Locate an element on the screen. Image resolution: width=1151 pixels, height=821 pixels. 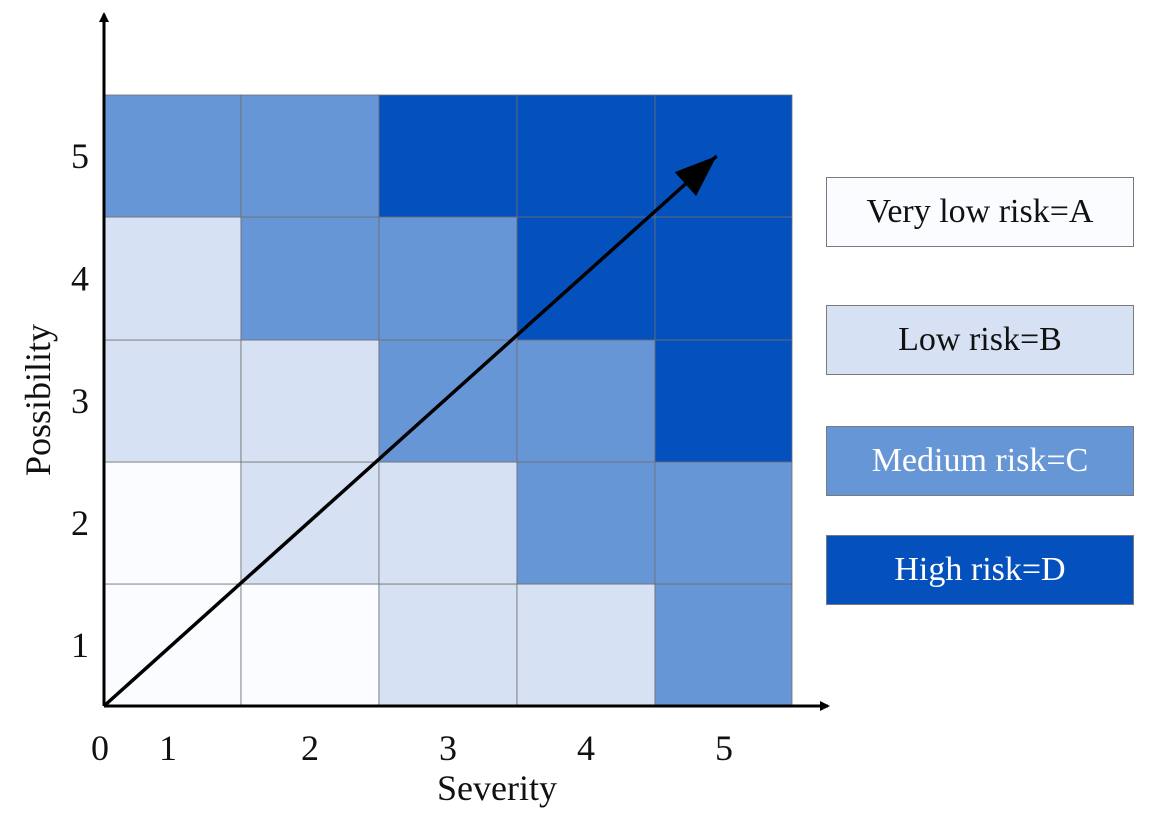
x-tick-label: 5 is located at coordinates (724, 748).